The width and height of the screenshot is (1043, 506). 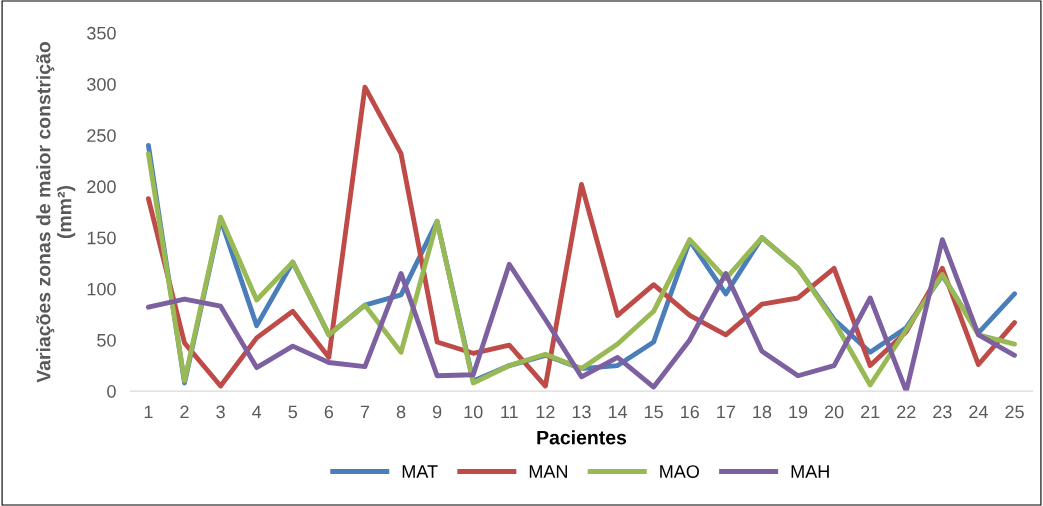 What do you see at coordinates (401, 412) in the screenshot?
I see `x-tick-label: 8` at bounding box center [401, 412].